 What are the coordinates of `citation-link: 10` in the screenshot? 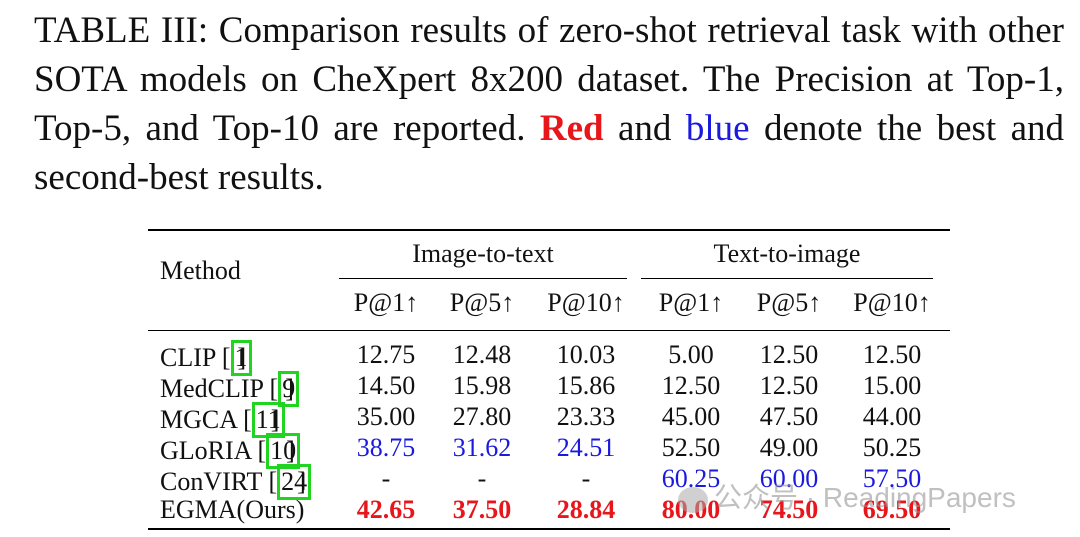 It's located at (283, 451).